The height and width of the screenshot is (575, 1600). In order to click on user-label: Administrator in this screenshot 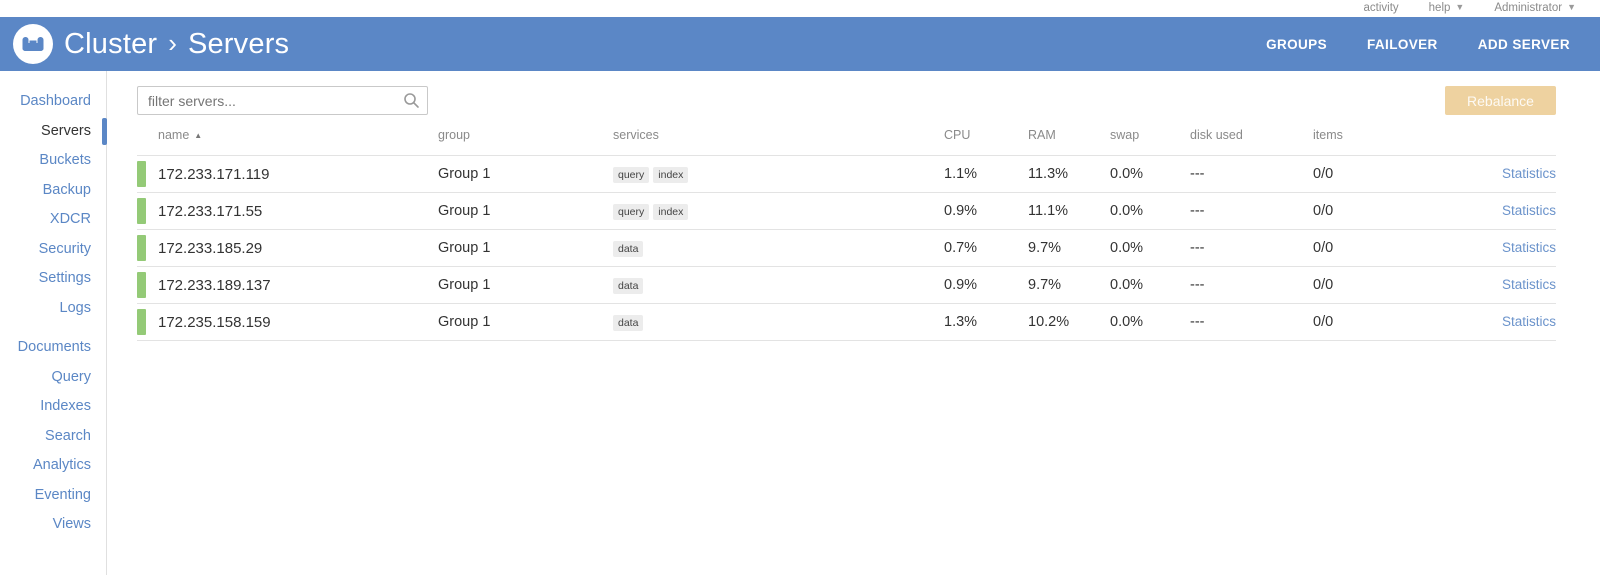, I will do `click(1528, 7)`.